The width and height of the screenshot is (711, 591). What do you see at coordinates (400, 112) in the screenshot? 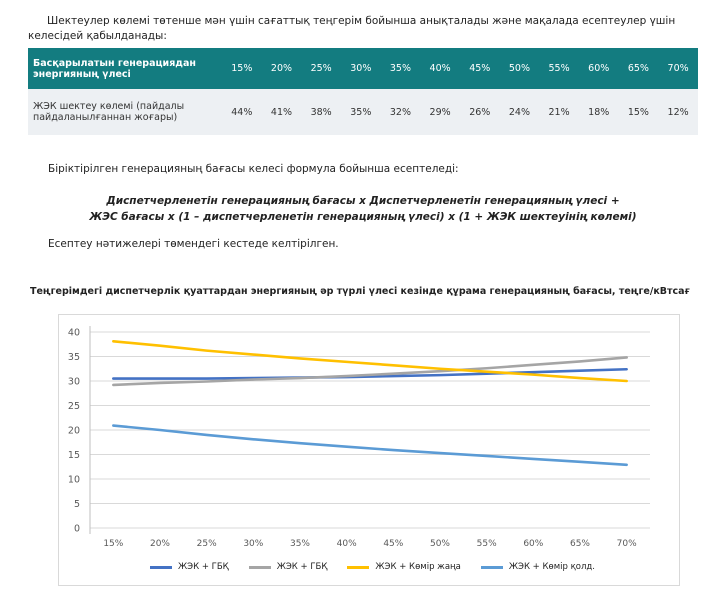
I see `table-cell: 32%` at bounding box center [400, 112].